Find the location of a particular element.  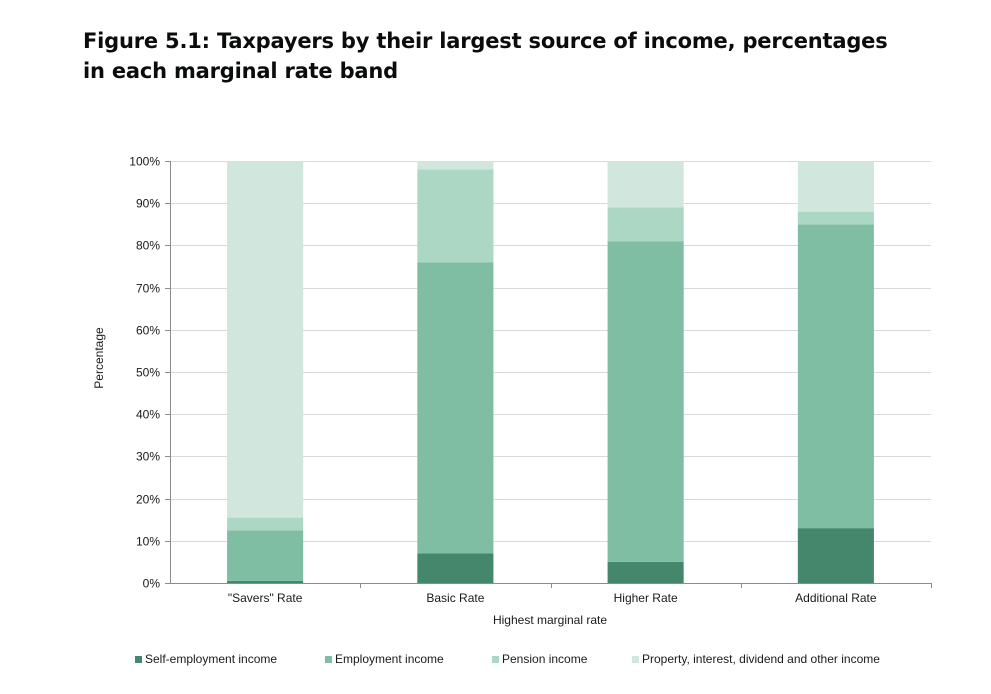

legend-item: Employment income is located at coordinates (384, 659).